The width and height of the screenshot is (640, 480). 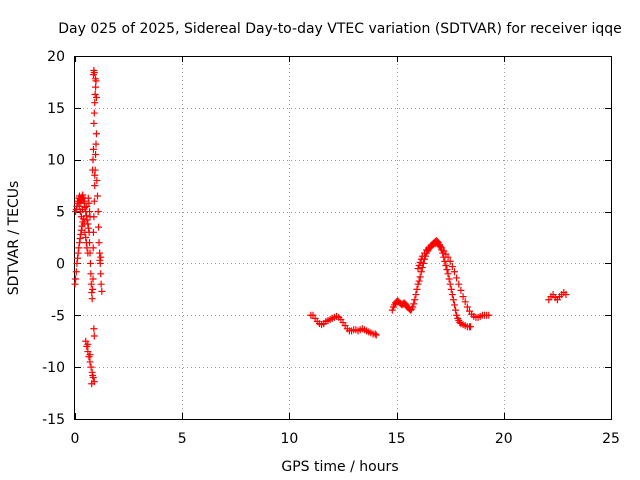 I want to click on y-tick-label: 15, so click(x=56, y=109).